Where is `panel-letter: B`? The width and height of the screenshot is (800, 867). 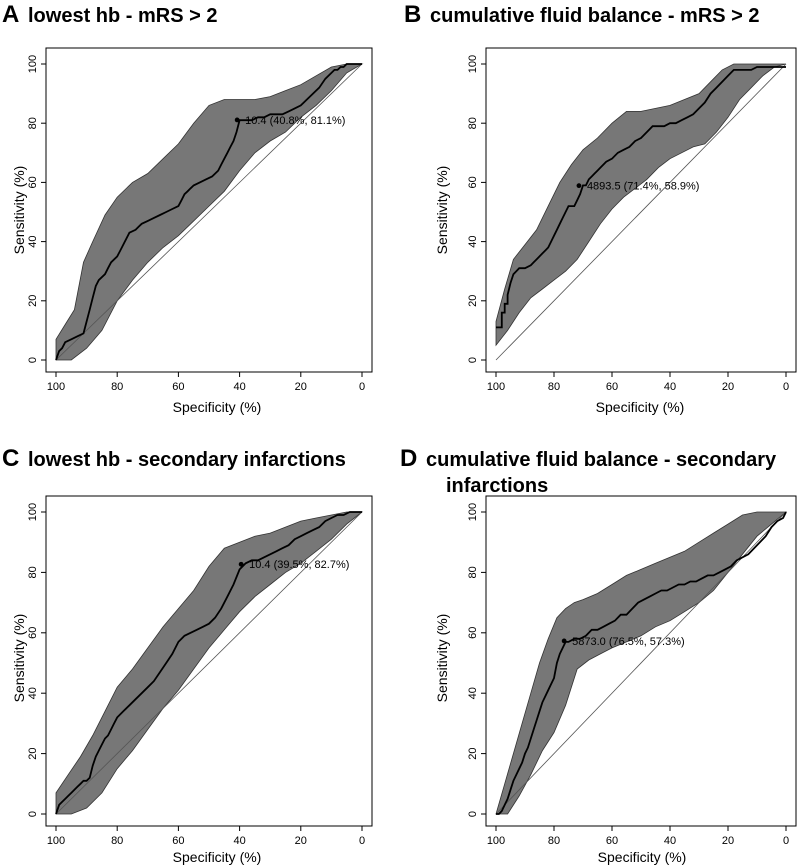 panel-letter: B is located at coordinates (412, 14).